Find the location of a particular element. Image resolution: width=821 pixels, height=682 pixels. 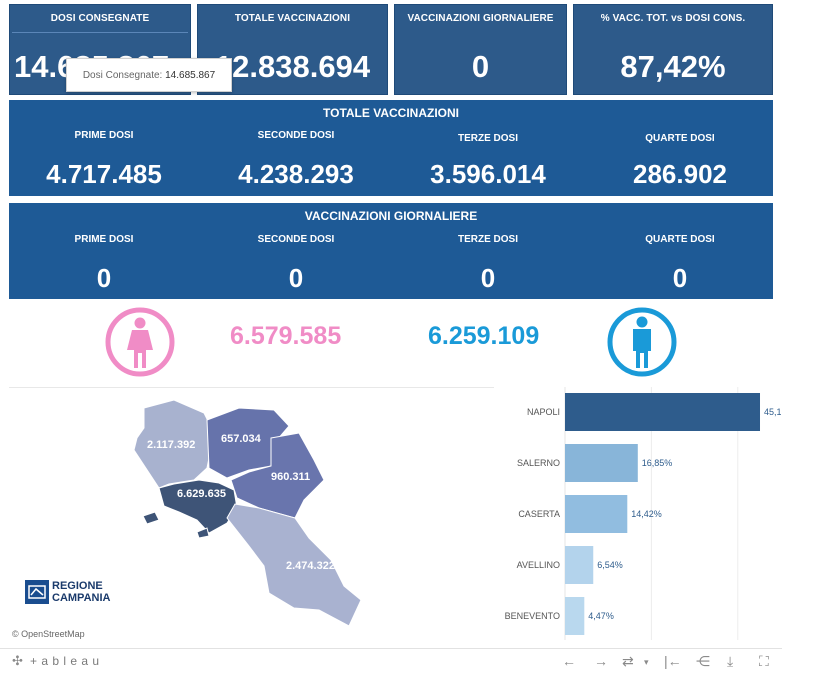

tooltip-value: 14.685.867 is located at coordinates (190, 75).